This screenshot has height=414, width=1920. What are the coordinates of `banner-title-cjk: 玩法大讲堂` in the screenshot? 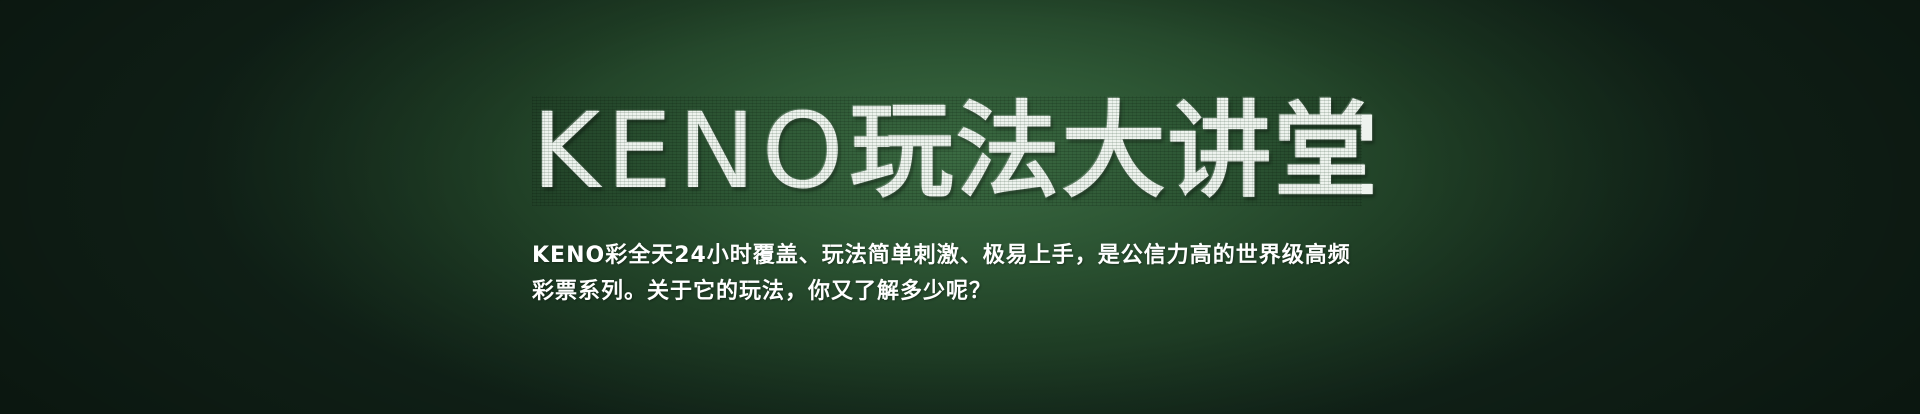 It's located at (1115, 151).